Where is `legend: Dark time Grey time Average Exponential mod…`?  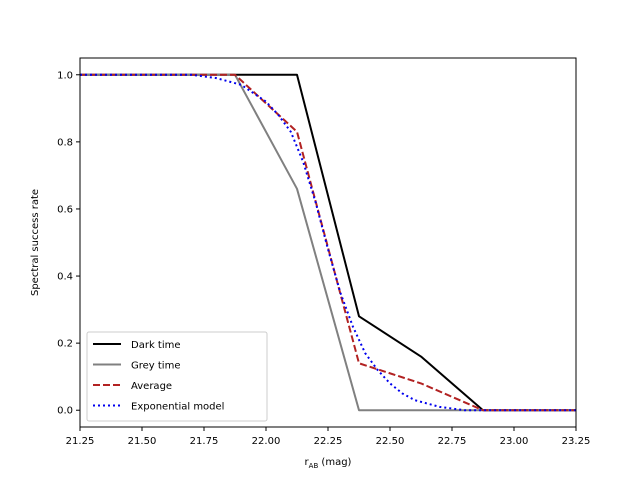 legend: Dark time Grey time Average Exponential mod… is located at coordinates (177, 376).